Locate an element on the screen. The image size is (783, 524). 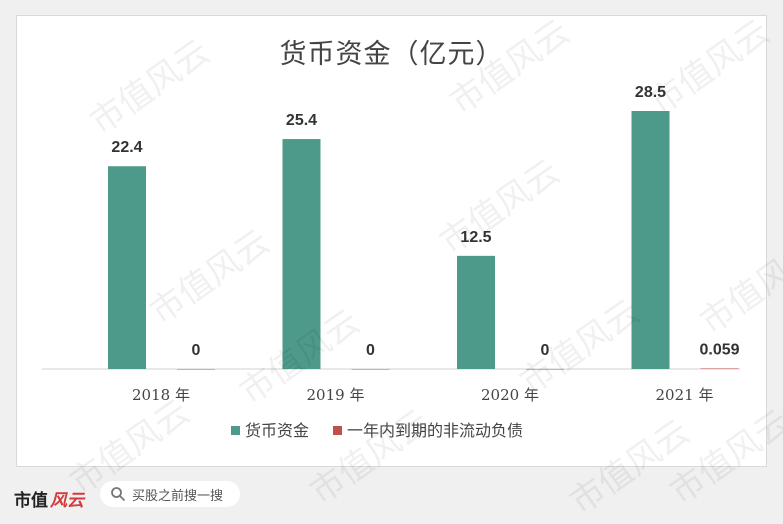
search-box: 买股之前搜一搜 is located at coordinates (170, 494).